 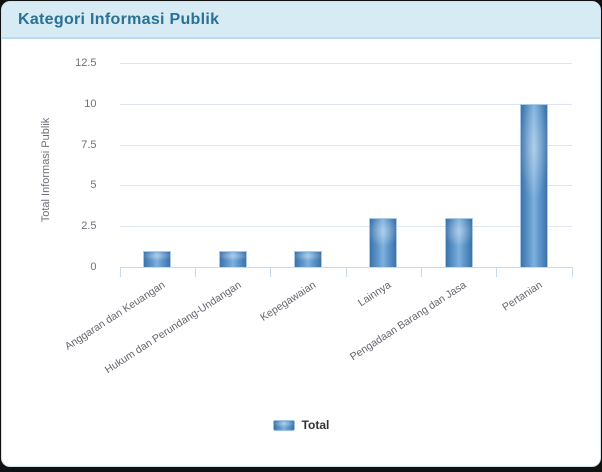 I want to click on legend-swatch, so click(x=283, y=425).